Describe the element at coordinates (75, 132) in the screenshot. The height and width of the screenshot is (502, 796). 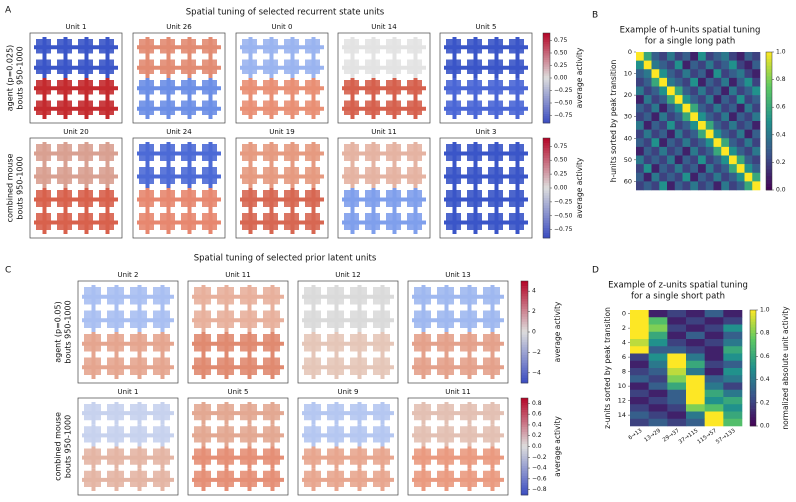
I see `map-title: Unit 20` at that location.